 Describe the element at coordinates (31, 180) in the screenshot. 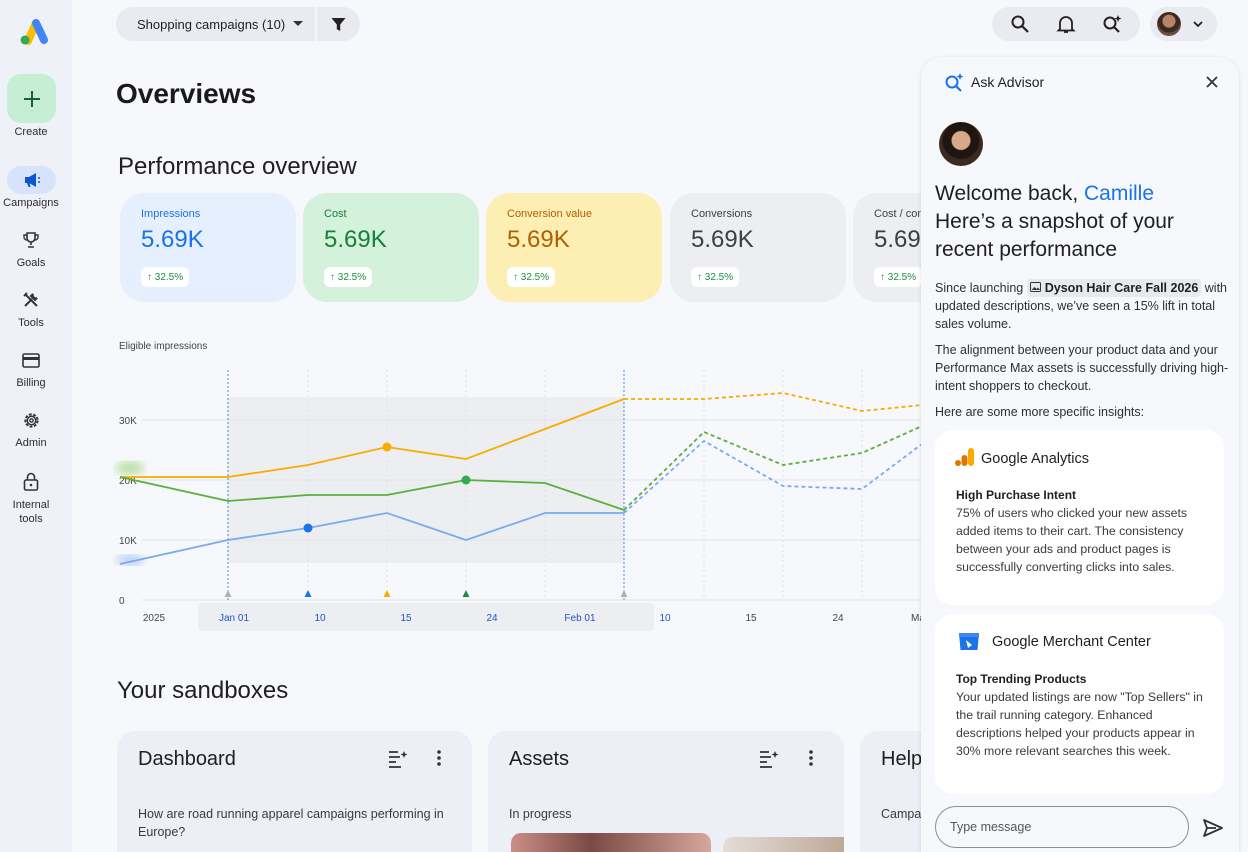

I see `campaigns-nav-button` at that location.